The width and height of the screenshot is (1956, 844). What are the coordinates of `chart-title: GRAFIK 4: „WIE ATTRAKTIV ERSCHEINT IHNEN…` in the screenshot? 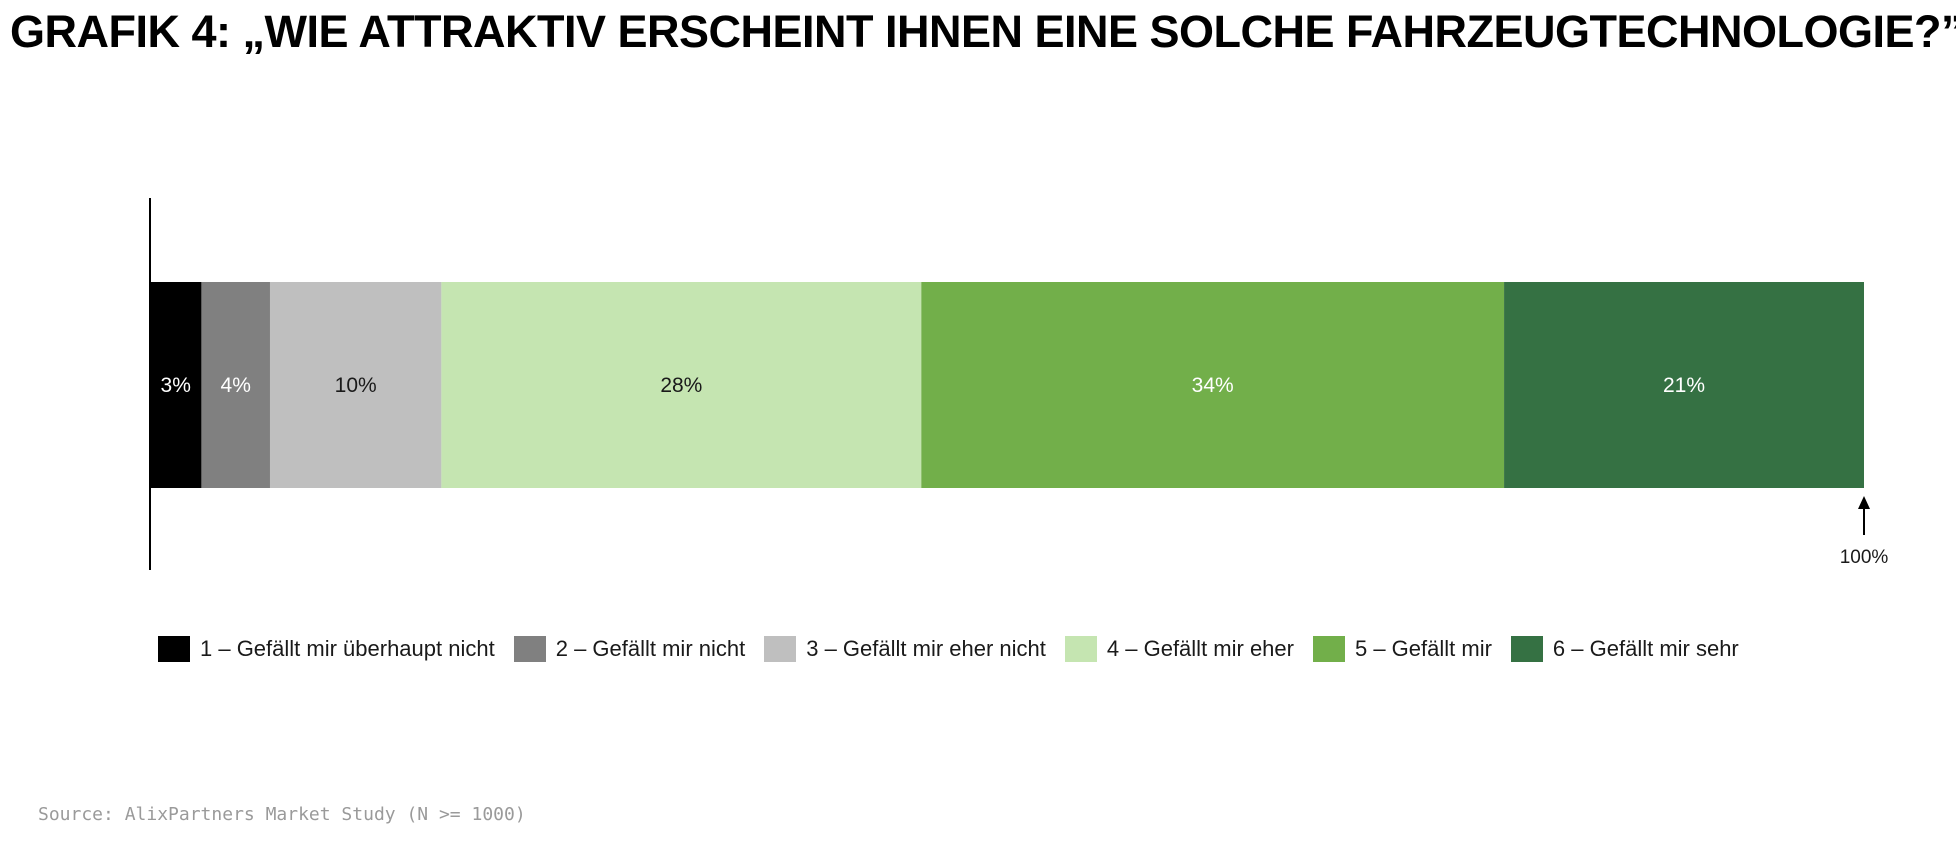 It's located at (983, 31).